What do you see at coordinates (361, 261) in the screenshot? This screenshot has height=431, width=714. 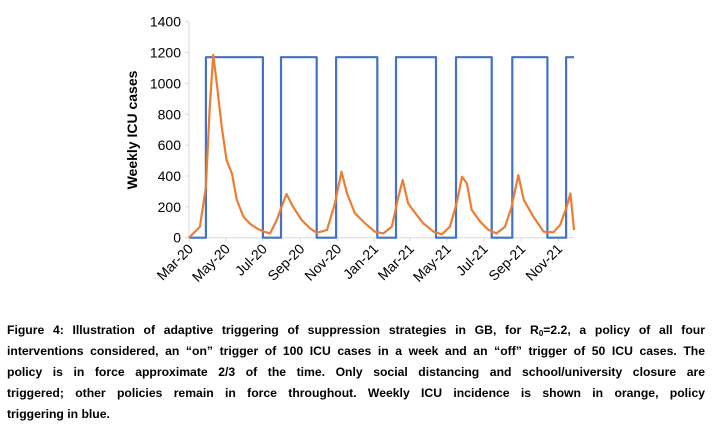 I see `x-tick-label: Jan-21` at bounding box center [361, 261].